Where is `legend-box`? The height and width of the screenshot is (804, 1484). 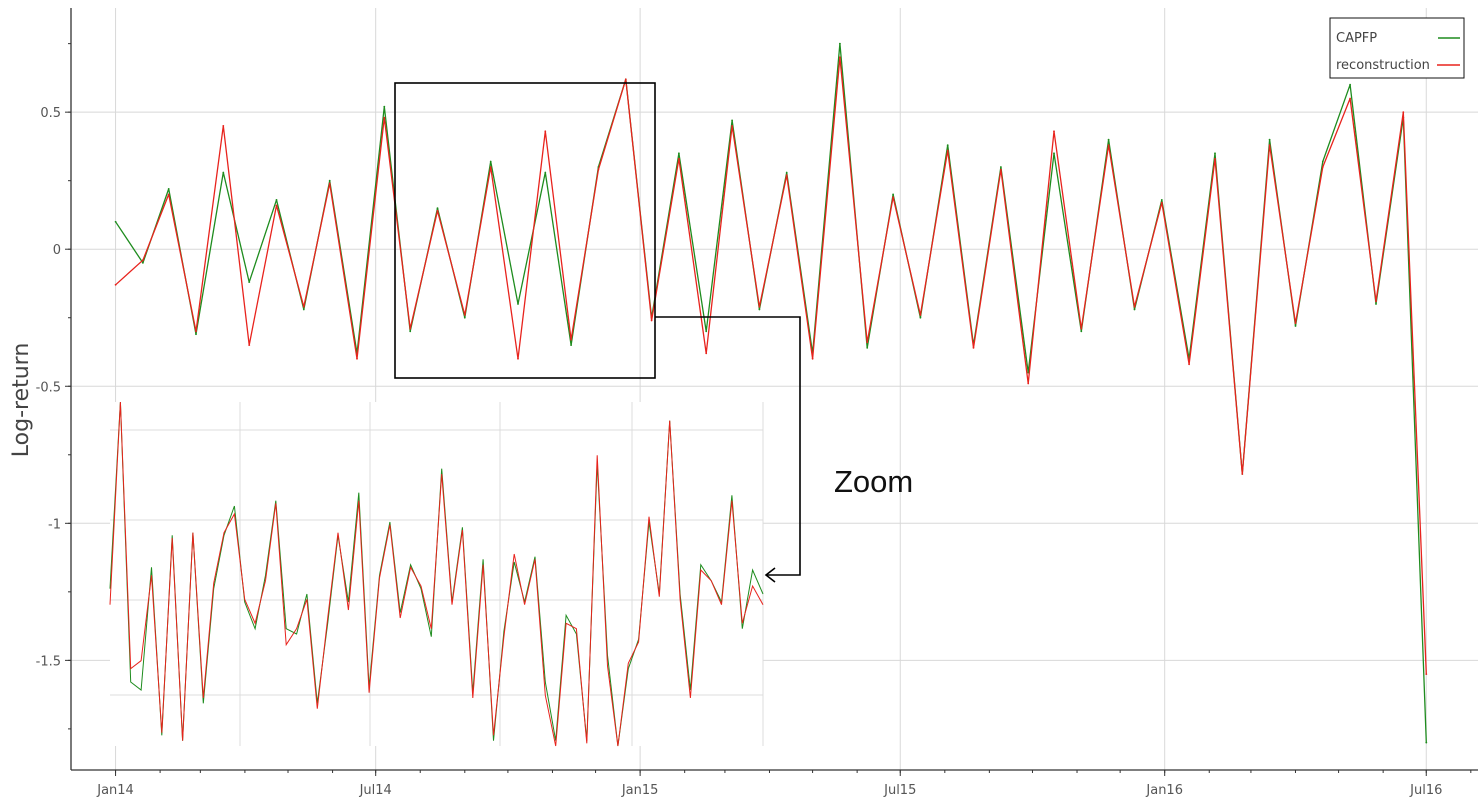
legend-box is located at coordinates (1397, 48).